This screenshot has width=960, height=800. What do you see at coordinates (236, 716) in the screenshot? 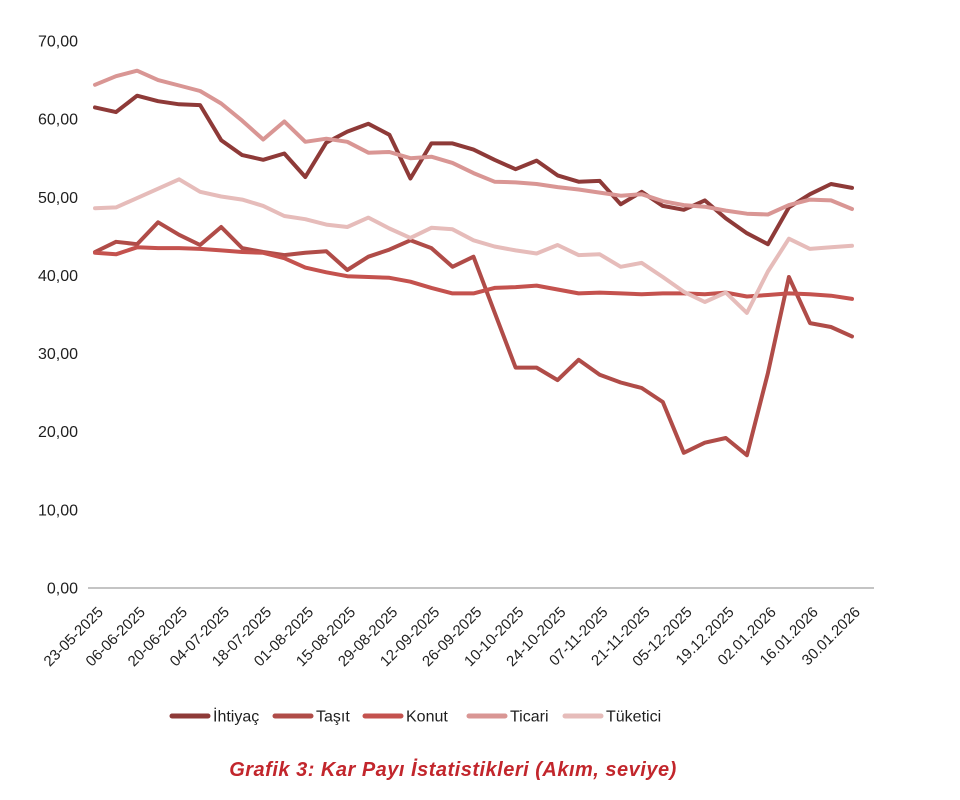
I see `legend-label-i̇htiyaç: İhtiyaç` at bounding box center [236, 716].